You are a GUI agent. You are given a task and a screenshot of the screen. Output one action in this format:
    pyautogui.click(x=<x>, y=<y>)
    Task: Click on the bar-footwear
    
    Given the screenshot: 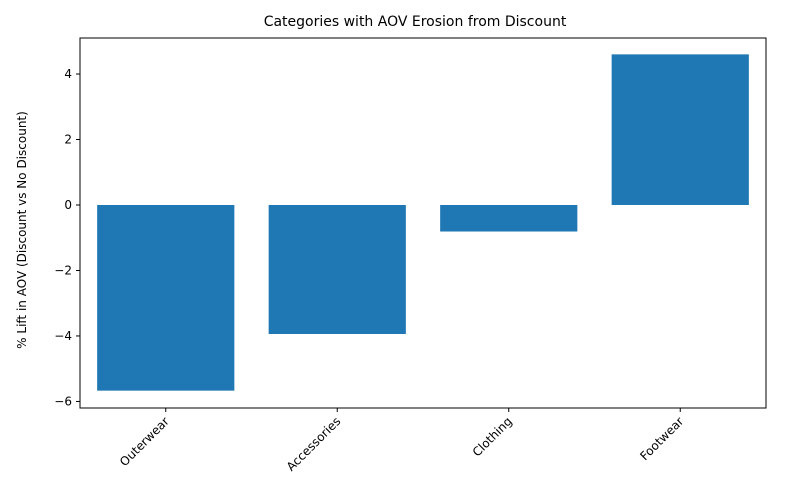 What is the action you would take?
    pyautogui.click(x=680, y=129)
    